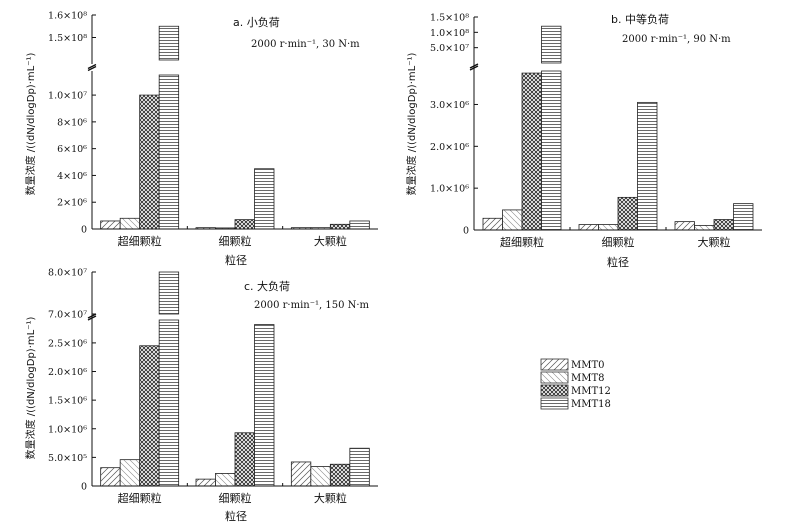  What do you see at coordinates (554, 364) in the screenshot?
I see `legend-swatch-mmt0` at bounding box center [554, 364].